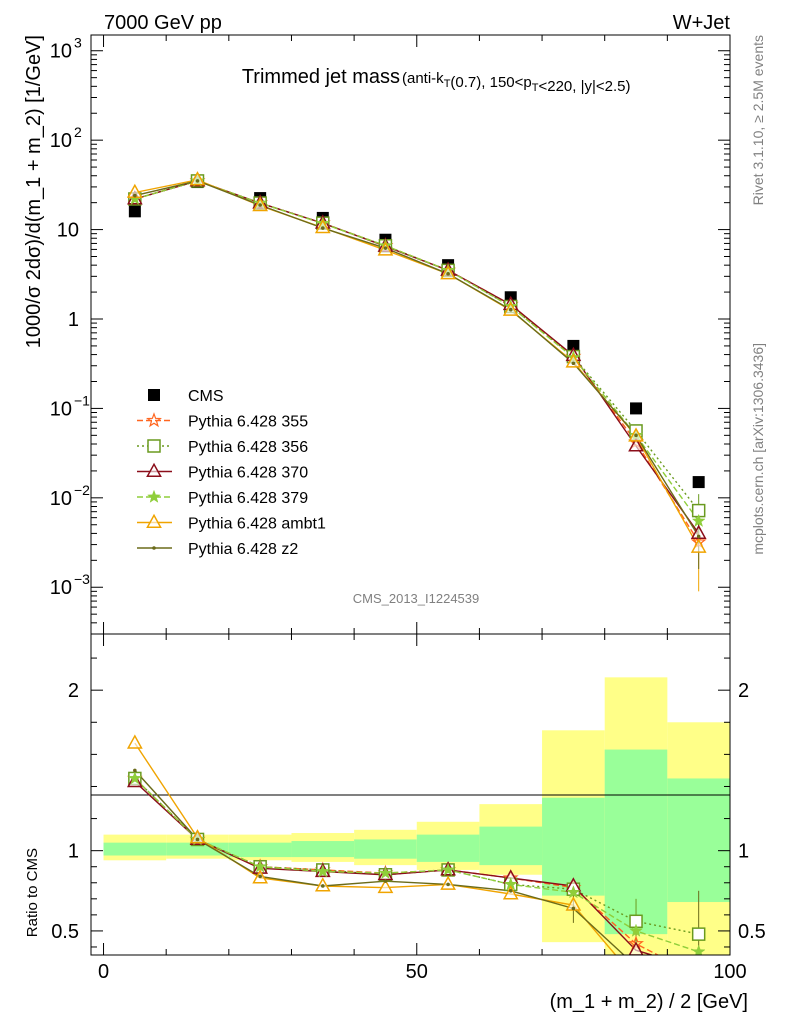 This screenshot has width=786, height=1024. I want to click on legend-label-p370: Pythia 6.428 370, so click(248, 473).